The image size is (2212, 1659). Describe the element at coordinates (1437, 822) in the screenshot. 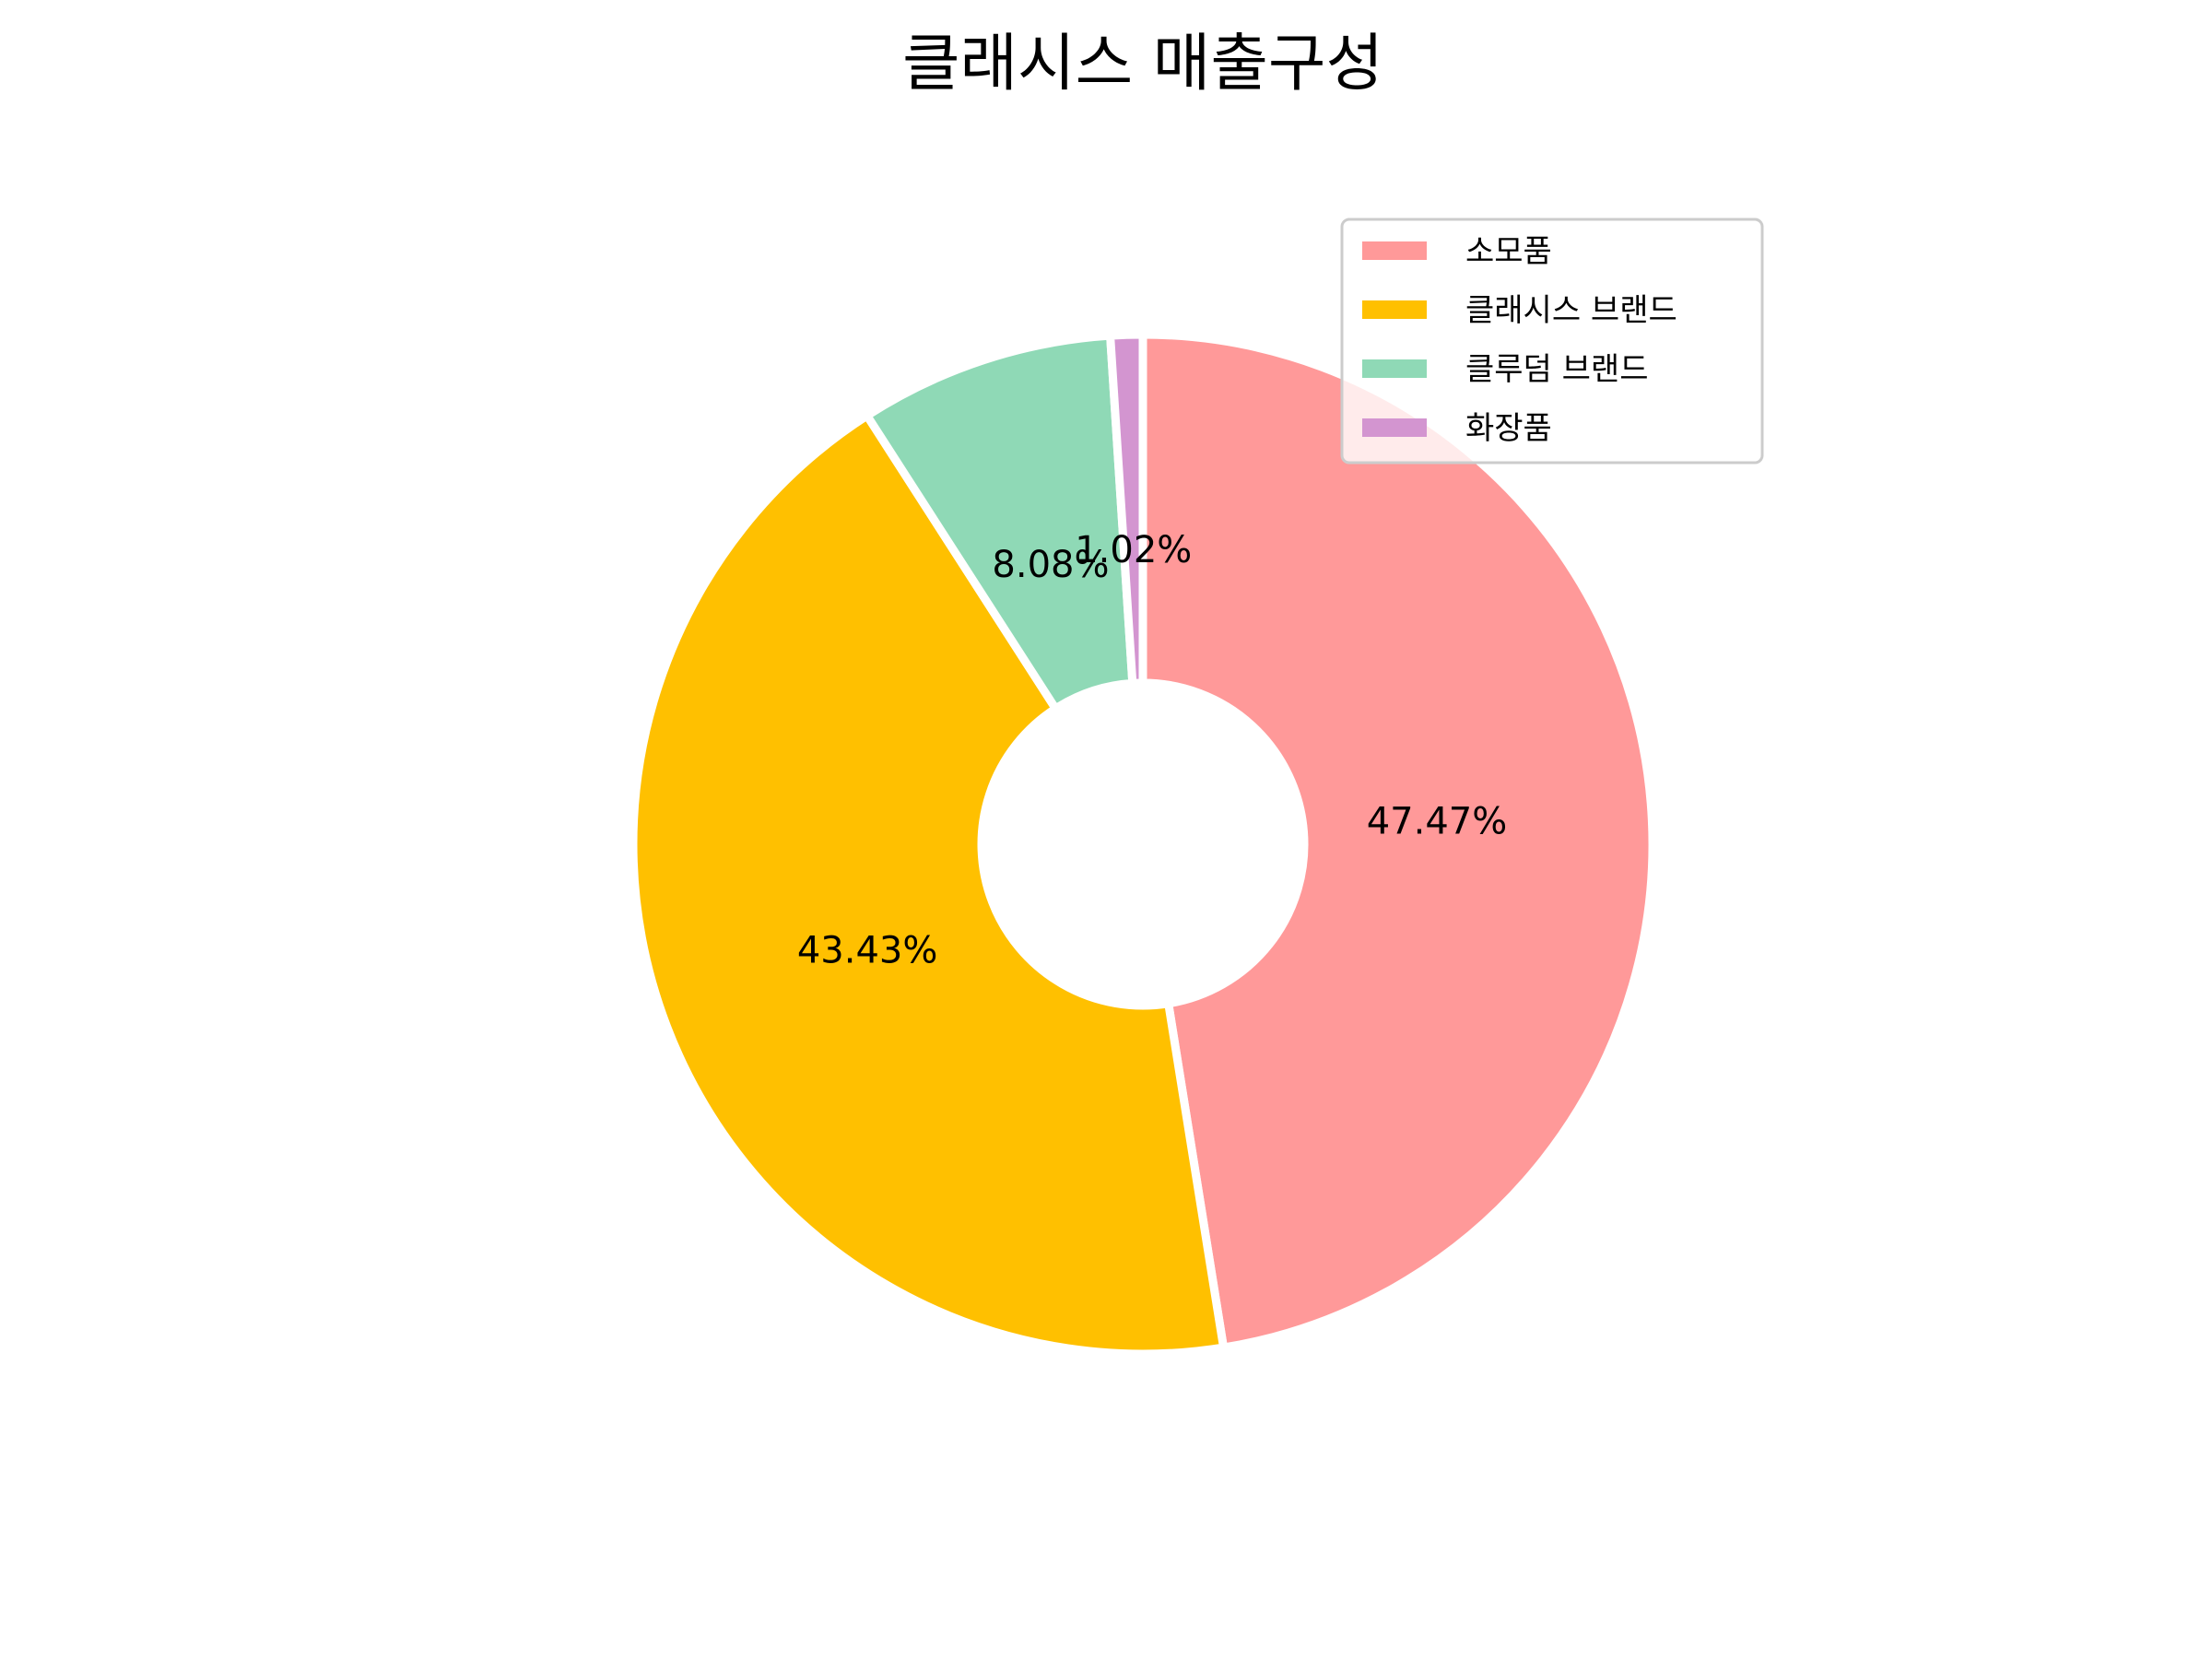

I see `label-consumables: 47.47%` at that location.